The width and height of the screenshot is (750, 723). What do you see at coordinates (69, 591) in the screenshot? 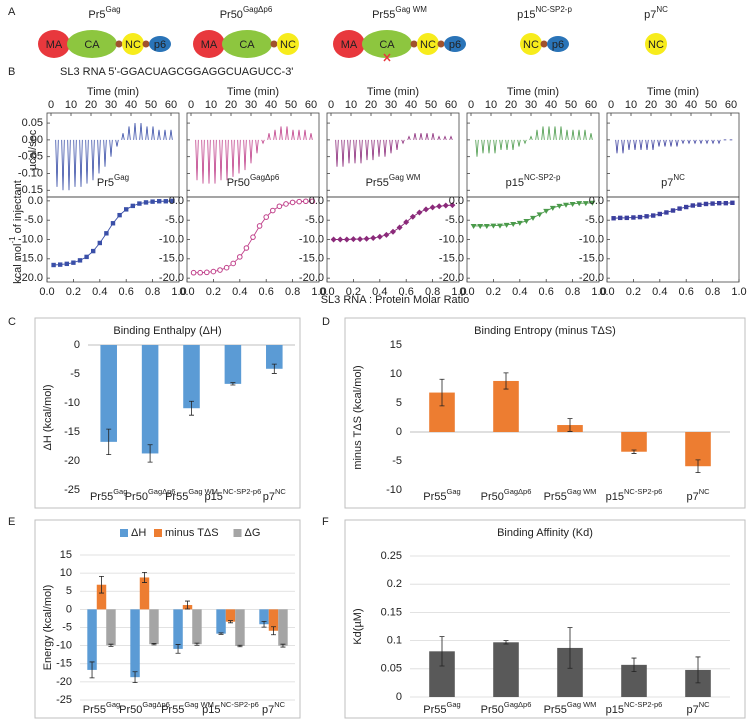
I see `y-tick-label: 5` at bounding box center [69, 591].